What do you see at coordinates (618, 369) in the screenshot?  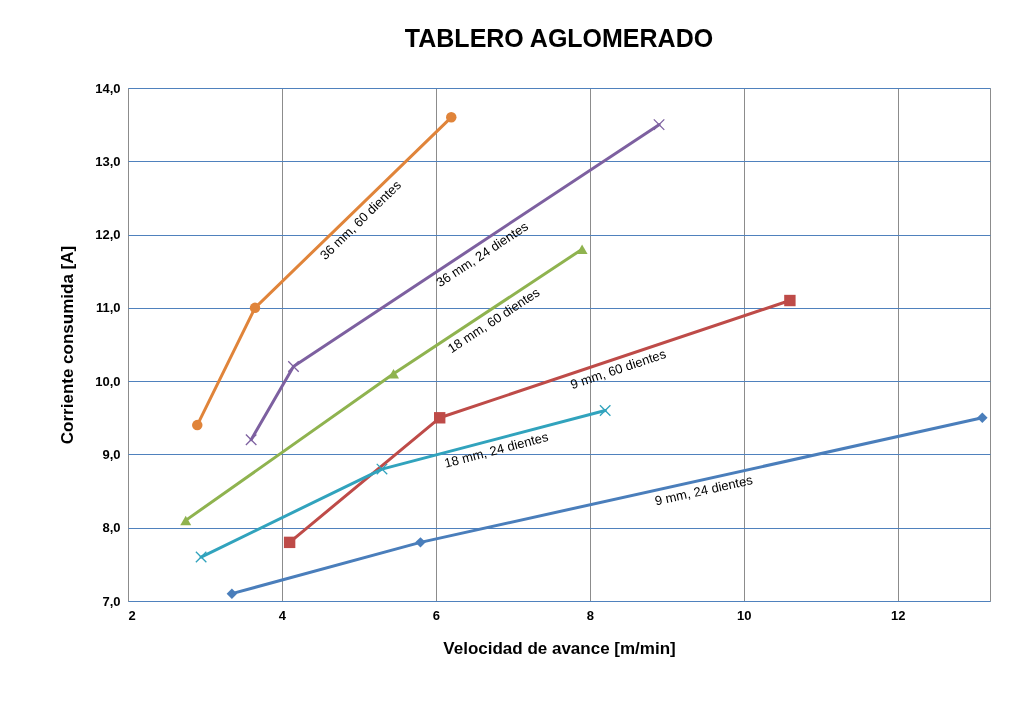 I see `text: 9 mm, 60 dientes` at bounding box center [618, 369].